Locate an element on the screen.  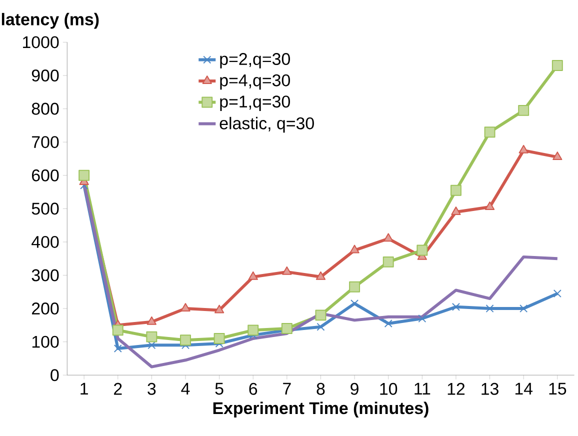
y-tick-label: 300 is located at coordinates (45, 275).